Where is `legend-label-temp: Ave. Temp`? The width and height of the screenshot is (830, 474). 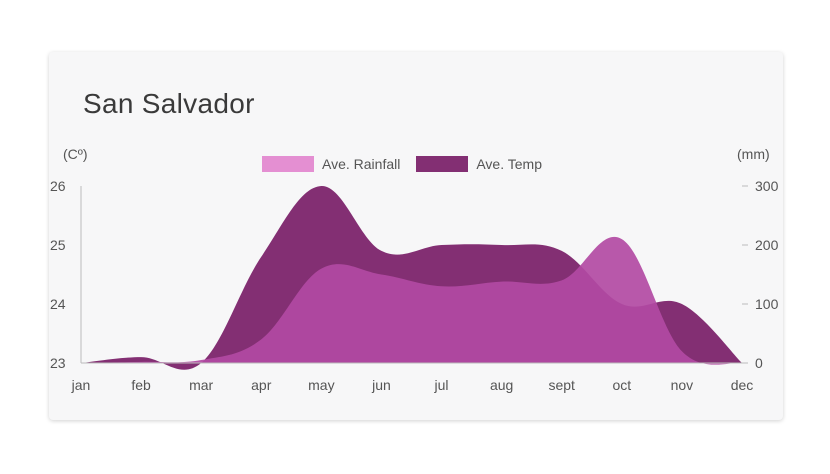 legend-label-temp: Ave. Temp is located at coordinates (509, 164).